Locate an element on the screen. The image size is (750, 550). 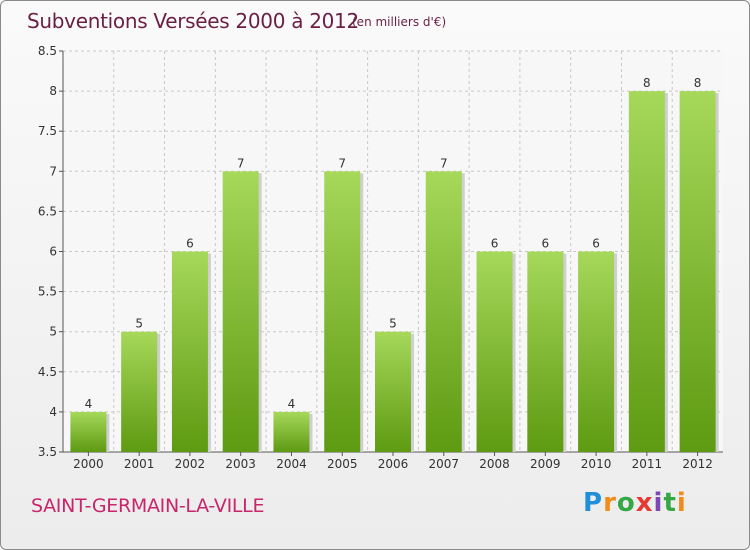
y-tick-label: 8.5 is located at coordinates (47, 51).